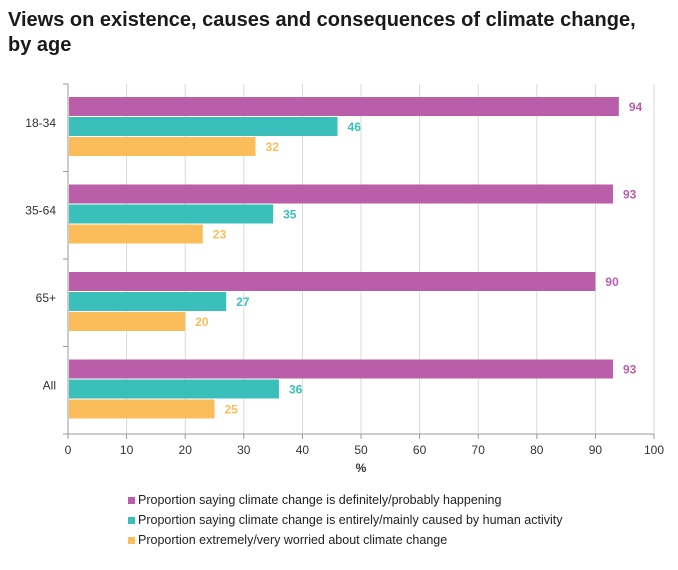  What do you see at coordinates (186, 450) in the screenshot?
I see `x-tick-label: 20` at bounding box center [186, 450].